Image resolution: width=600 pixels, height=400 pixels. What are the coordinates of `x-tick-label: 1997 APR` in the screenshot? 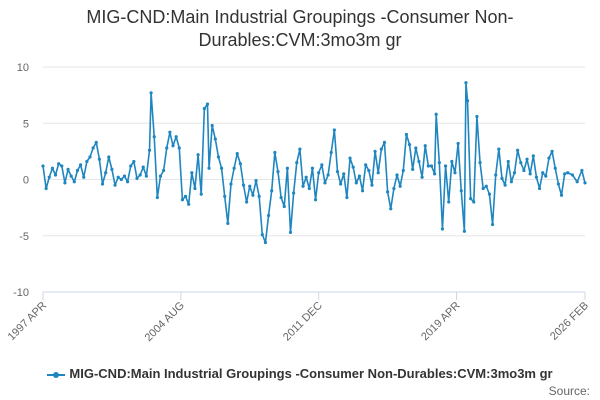 It's located at (28, 322).